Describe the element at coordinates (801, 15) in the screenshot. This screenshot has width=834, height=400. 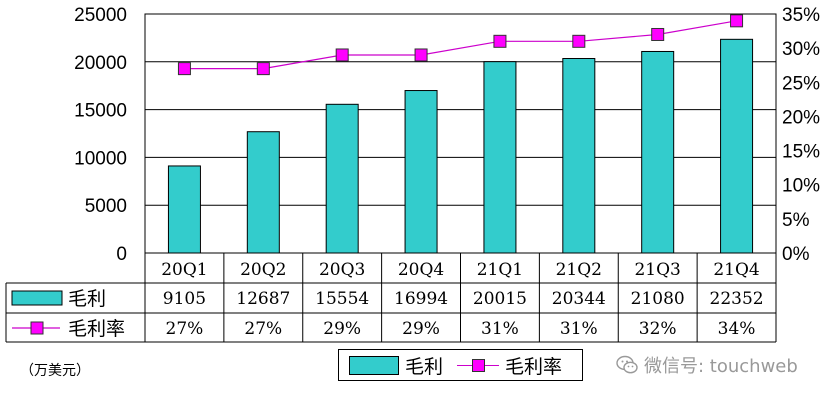
I see `y-right-tick-label: 35%` at that location.